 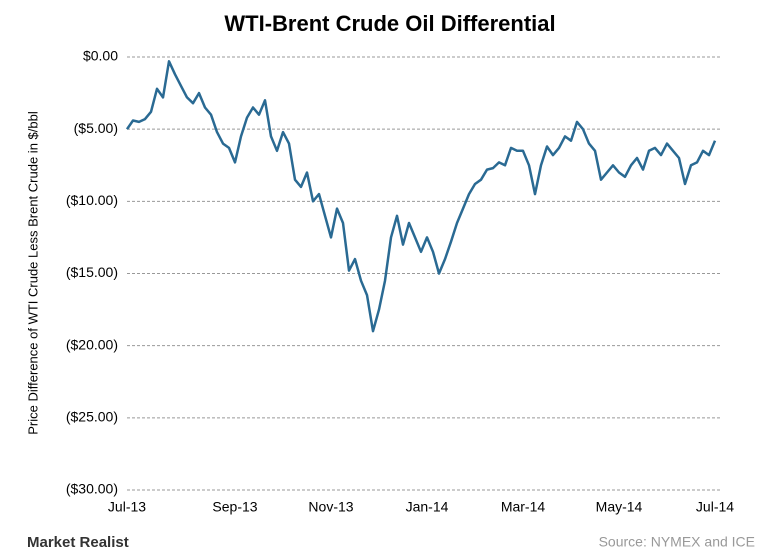 I want to click on x-tick-label: May-14, so click(x=619, y=507).